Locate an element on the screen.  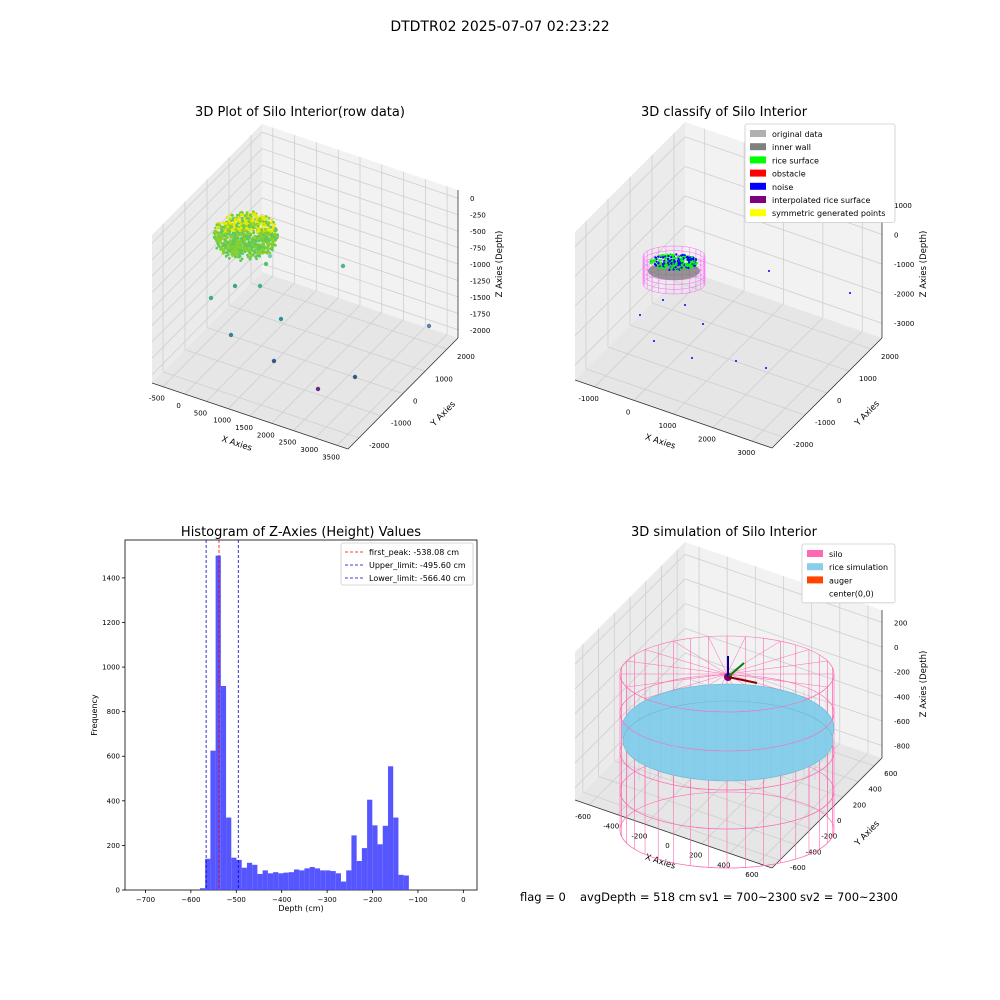
y-tick-label: -1000 is located at coordinates (825, 423).